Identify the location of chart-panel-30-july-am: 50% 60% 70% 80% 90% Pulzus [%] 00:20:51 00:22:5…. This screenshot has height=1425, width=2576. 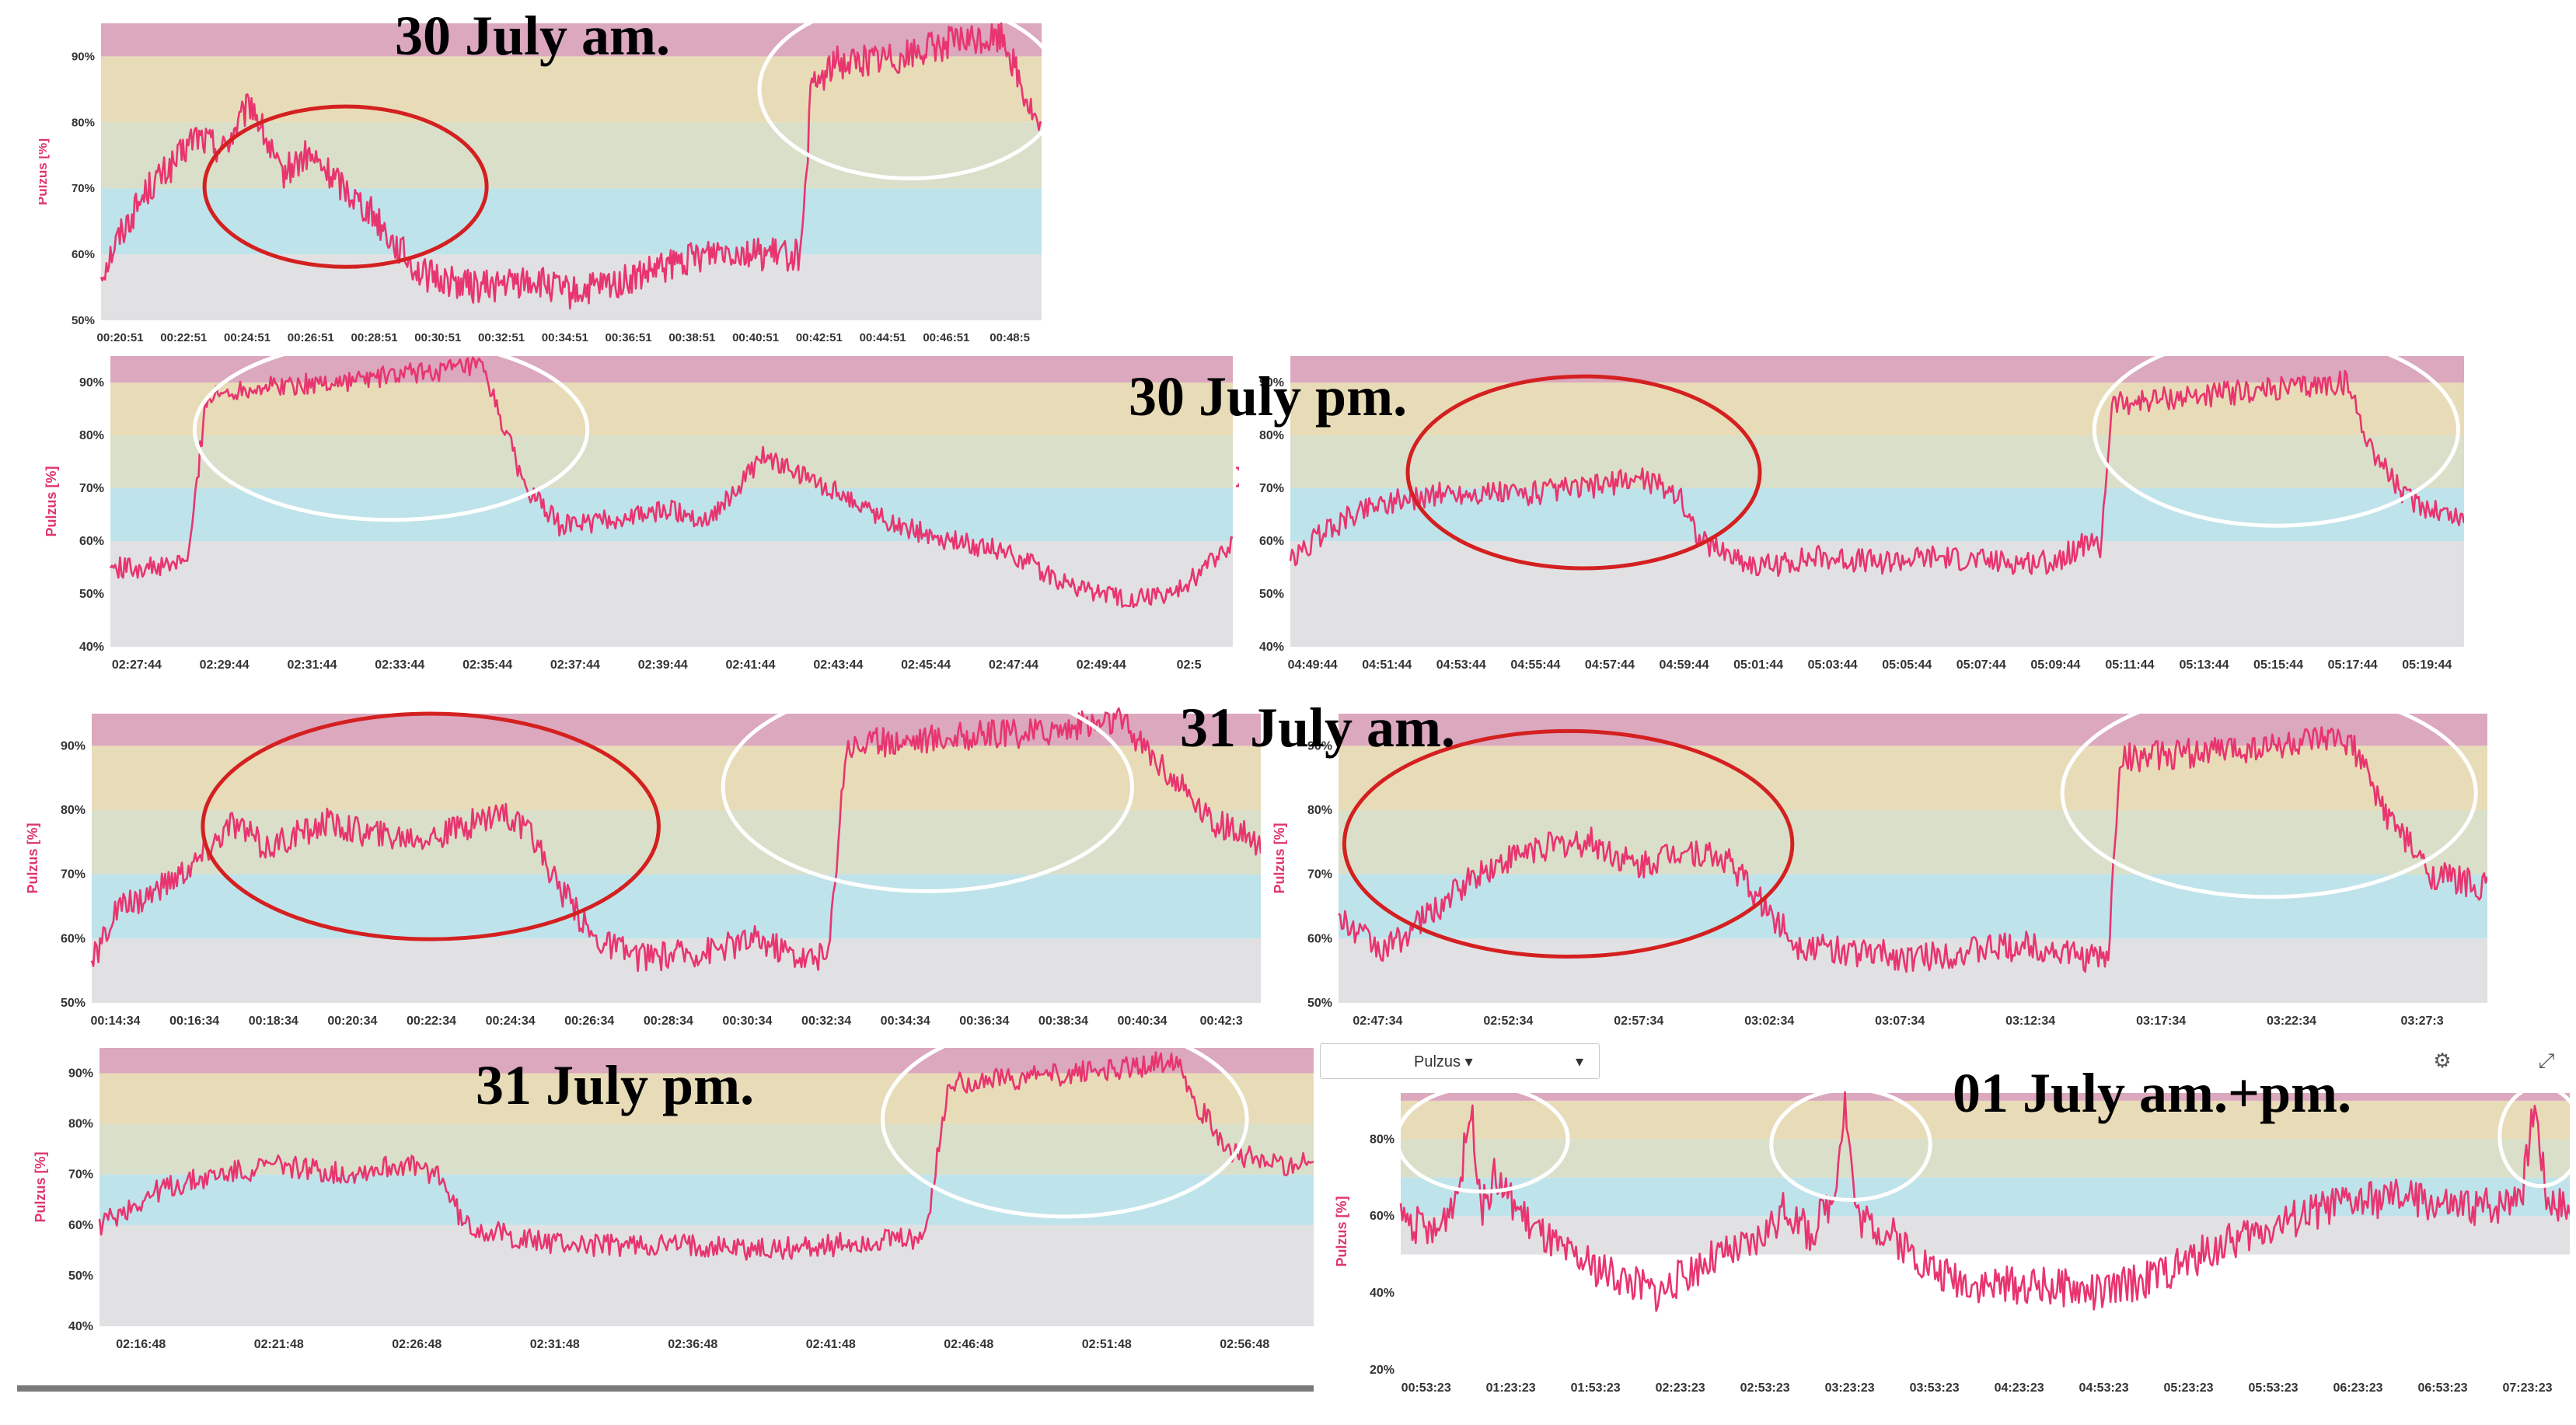
(541, 177).